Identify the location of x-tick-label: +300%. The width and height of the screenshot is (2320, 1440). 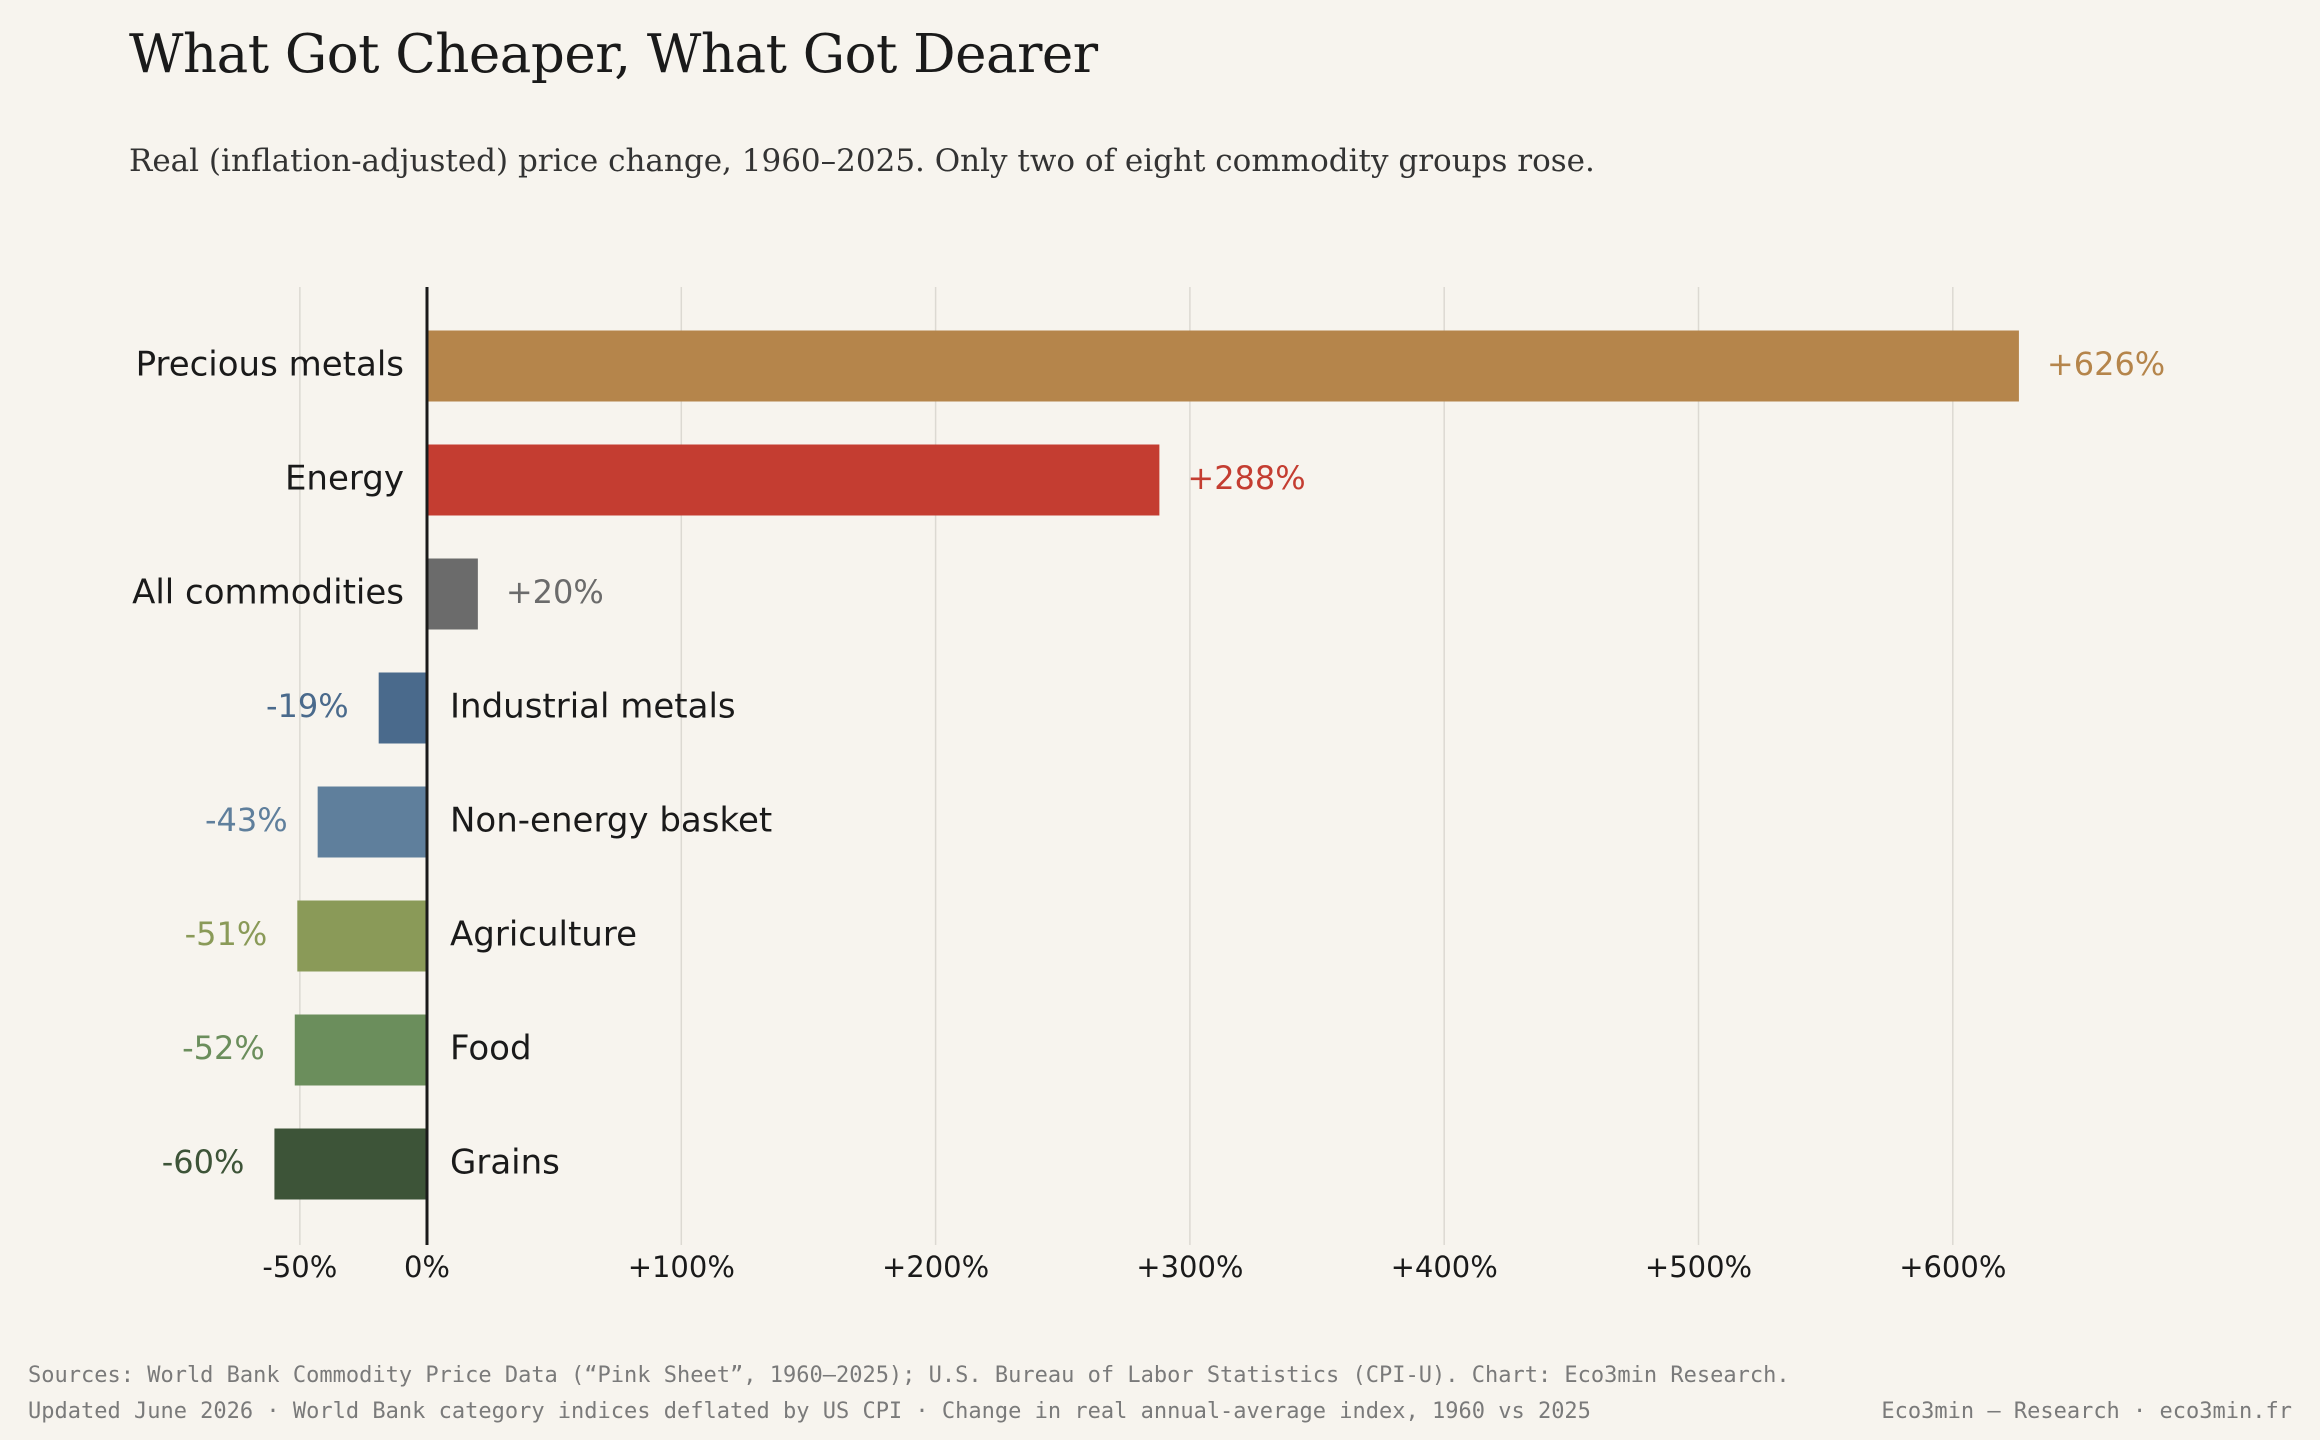
(1189, 1267).